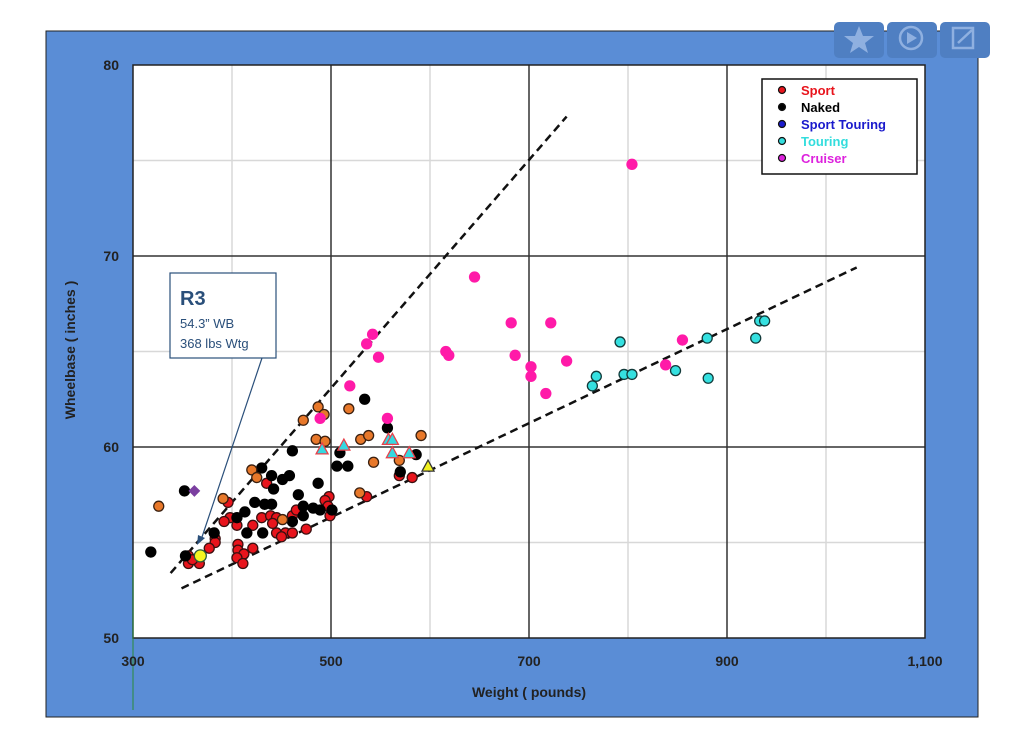 This screenshot has width=1024, height=755. What do you see at coordinates (200, 556) in the screenshot?
I see `data-point-r3` at bounding box center [200, 556].